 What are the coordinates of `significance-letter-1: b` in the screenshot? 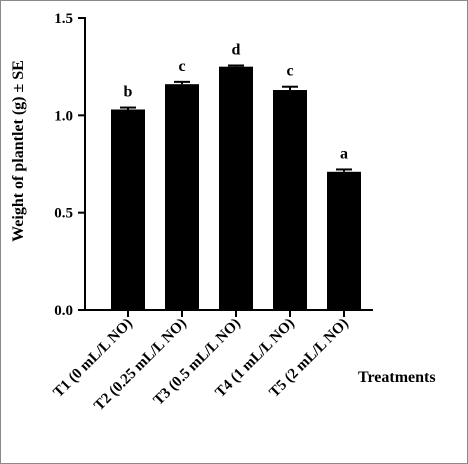 It's located at (128, 92).